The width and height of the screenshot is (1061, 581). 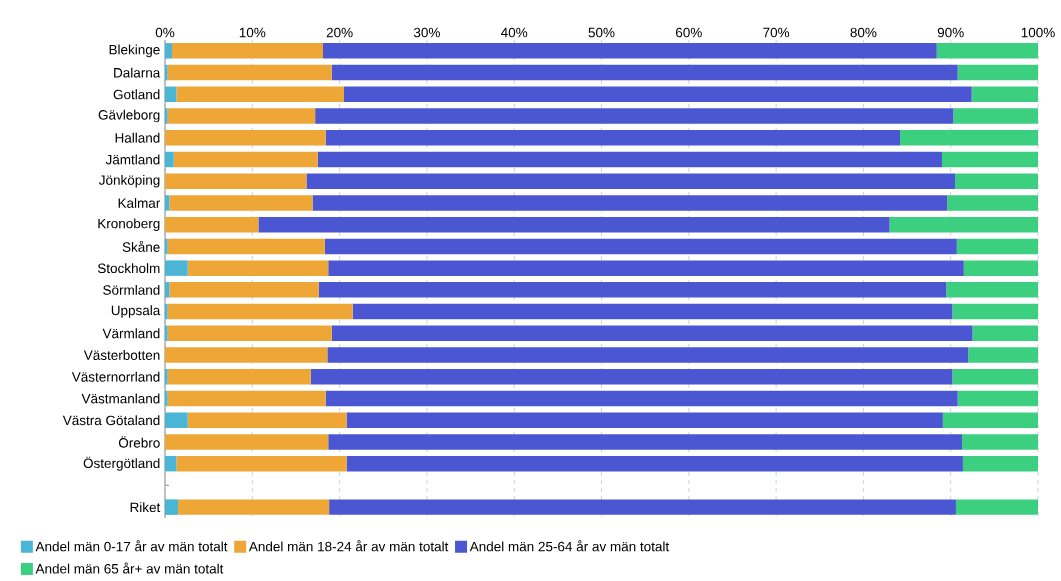 I want to click on y-tick-label: Värmland, so click(x=131, y=333).